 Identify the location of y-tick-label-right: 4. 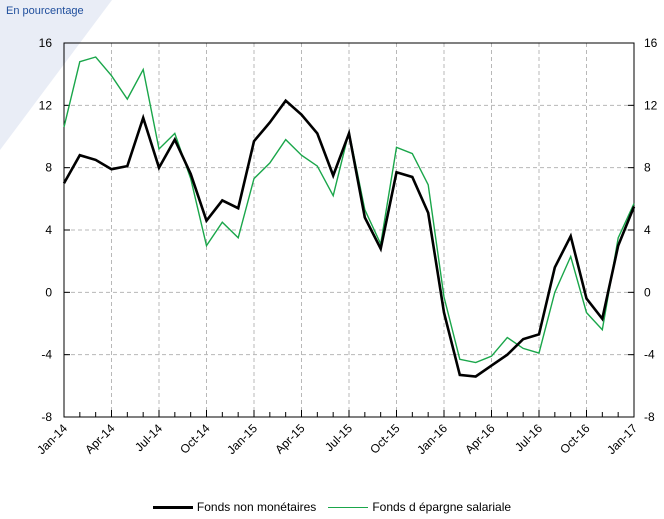
(647, 230).